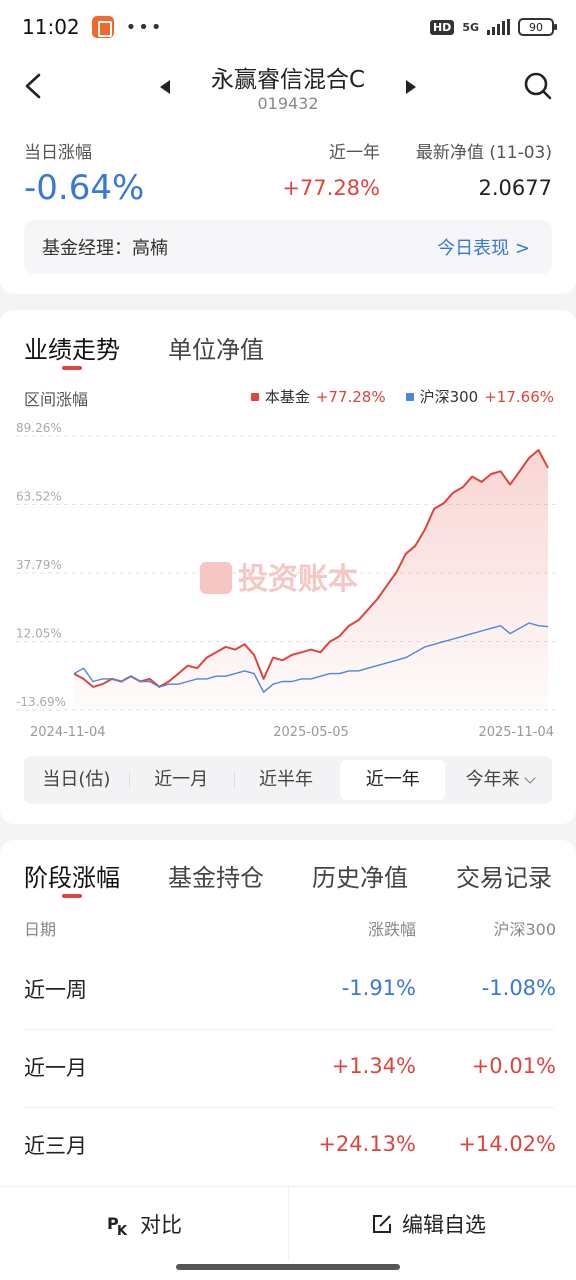  What do you see at coordinates (102, 27) in the screenshot?
I see `taobao-notification-icon` at bounding box center [102, 27].